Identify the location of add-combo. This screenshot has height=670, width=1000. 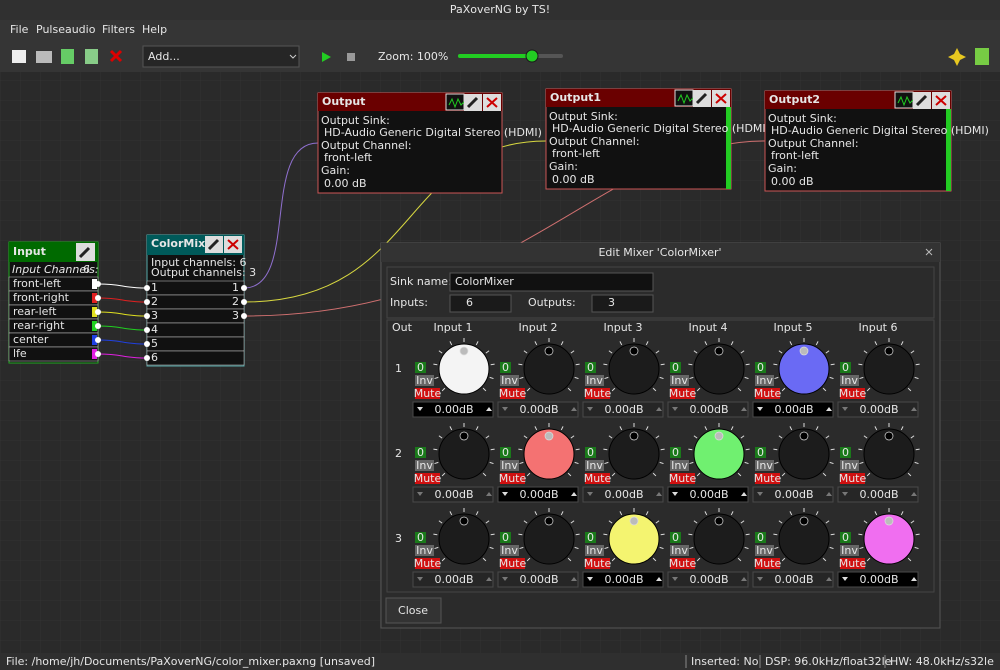
(221, 56).